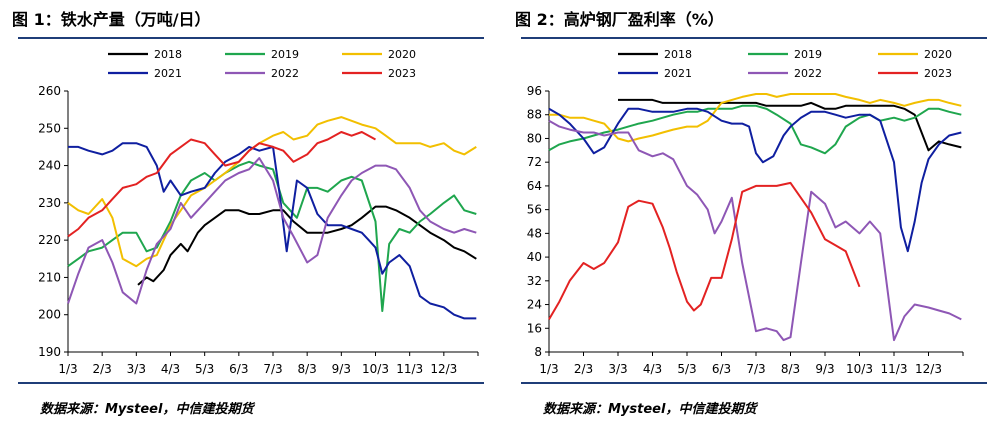 The image size is (1006, 427). Describe the element at coordinates (534, 233) in the screenshot. I see `y-tick-label: 48` at that location.